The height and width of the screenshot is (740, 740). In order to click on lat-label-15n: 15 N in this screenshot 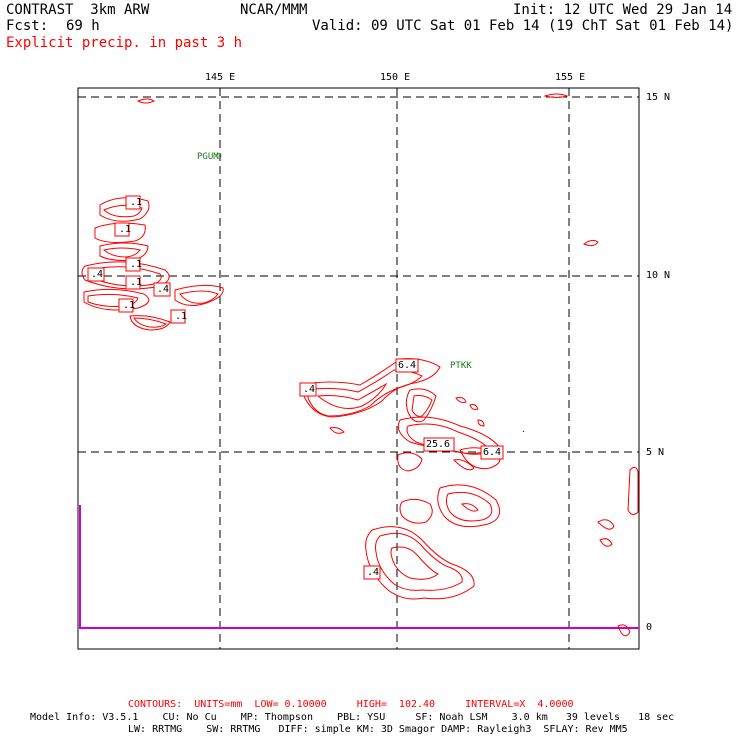, I will do `click(658, 97)`.